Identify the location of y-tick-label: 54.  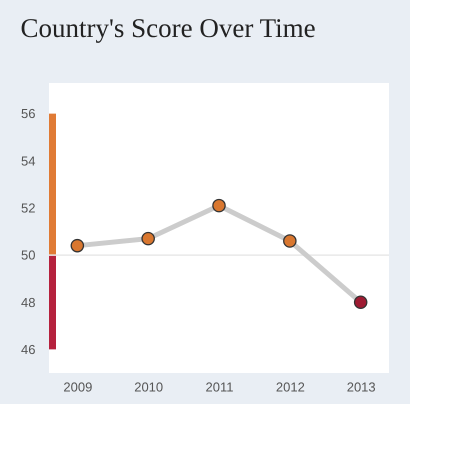
(28, 160).